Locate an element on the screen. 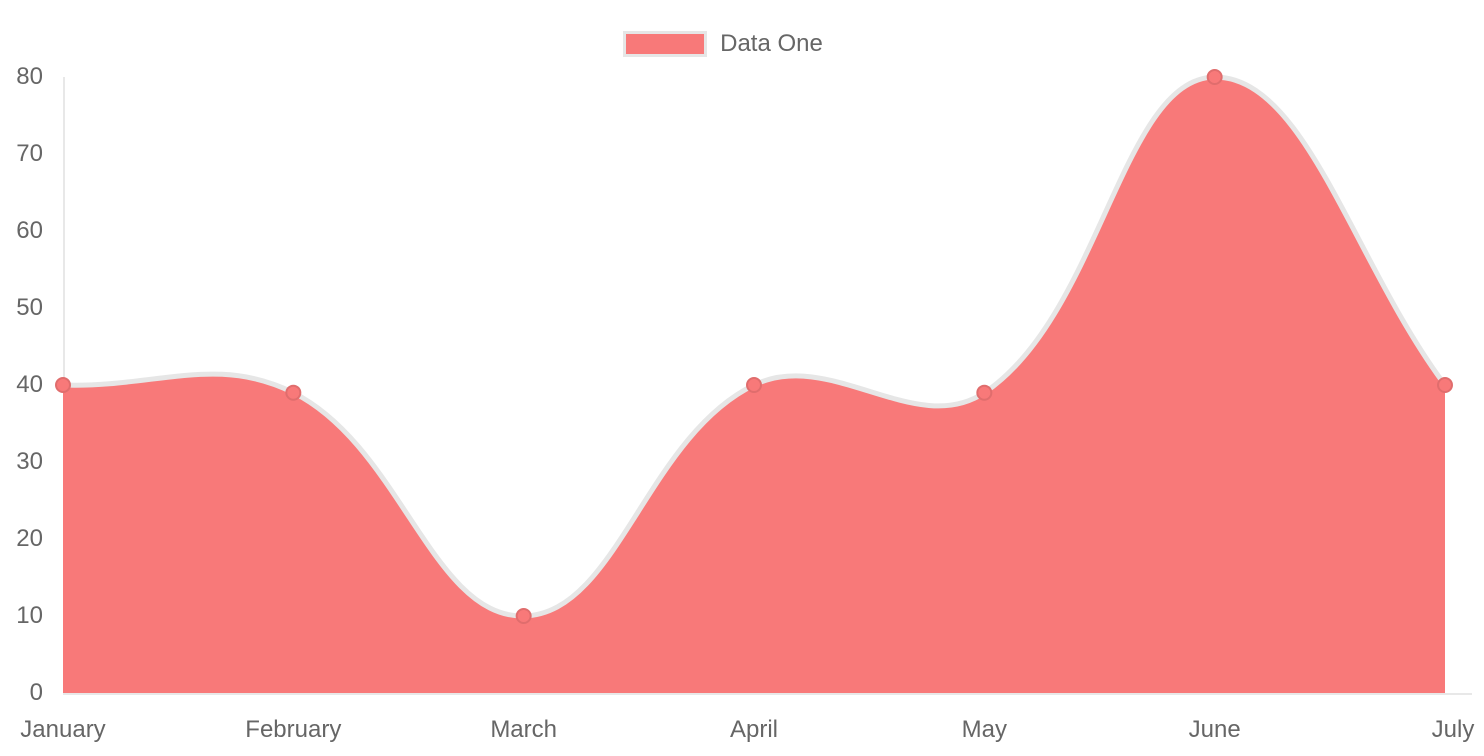 The width and height of the screenshot is (1484, 756). x-tick-label: July is located at coordinates (1453, 729).